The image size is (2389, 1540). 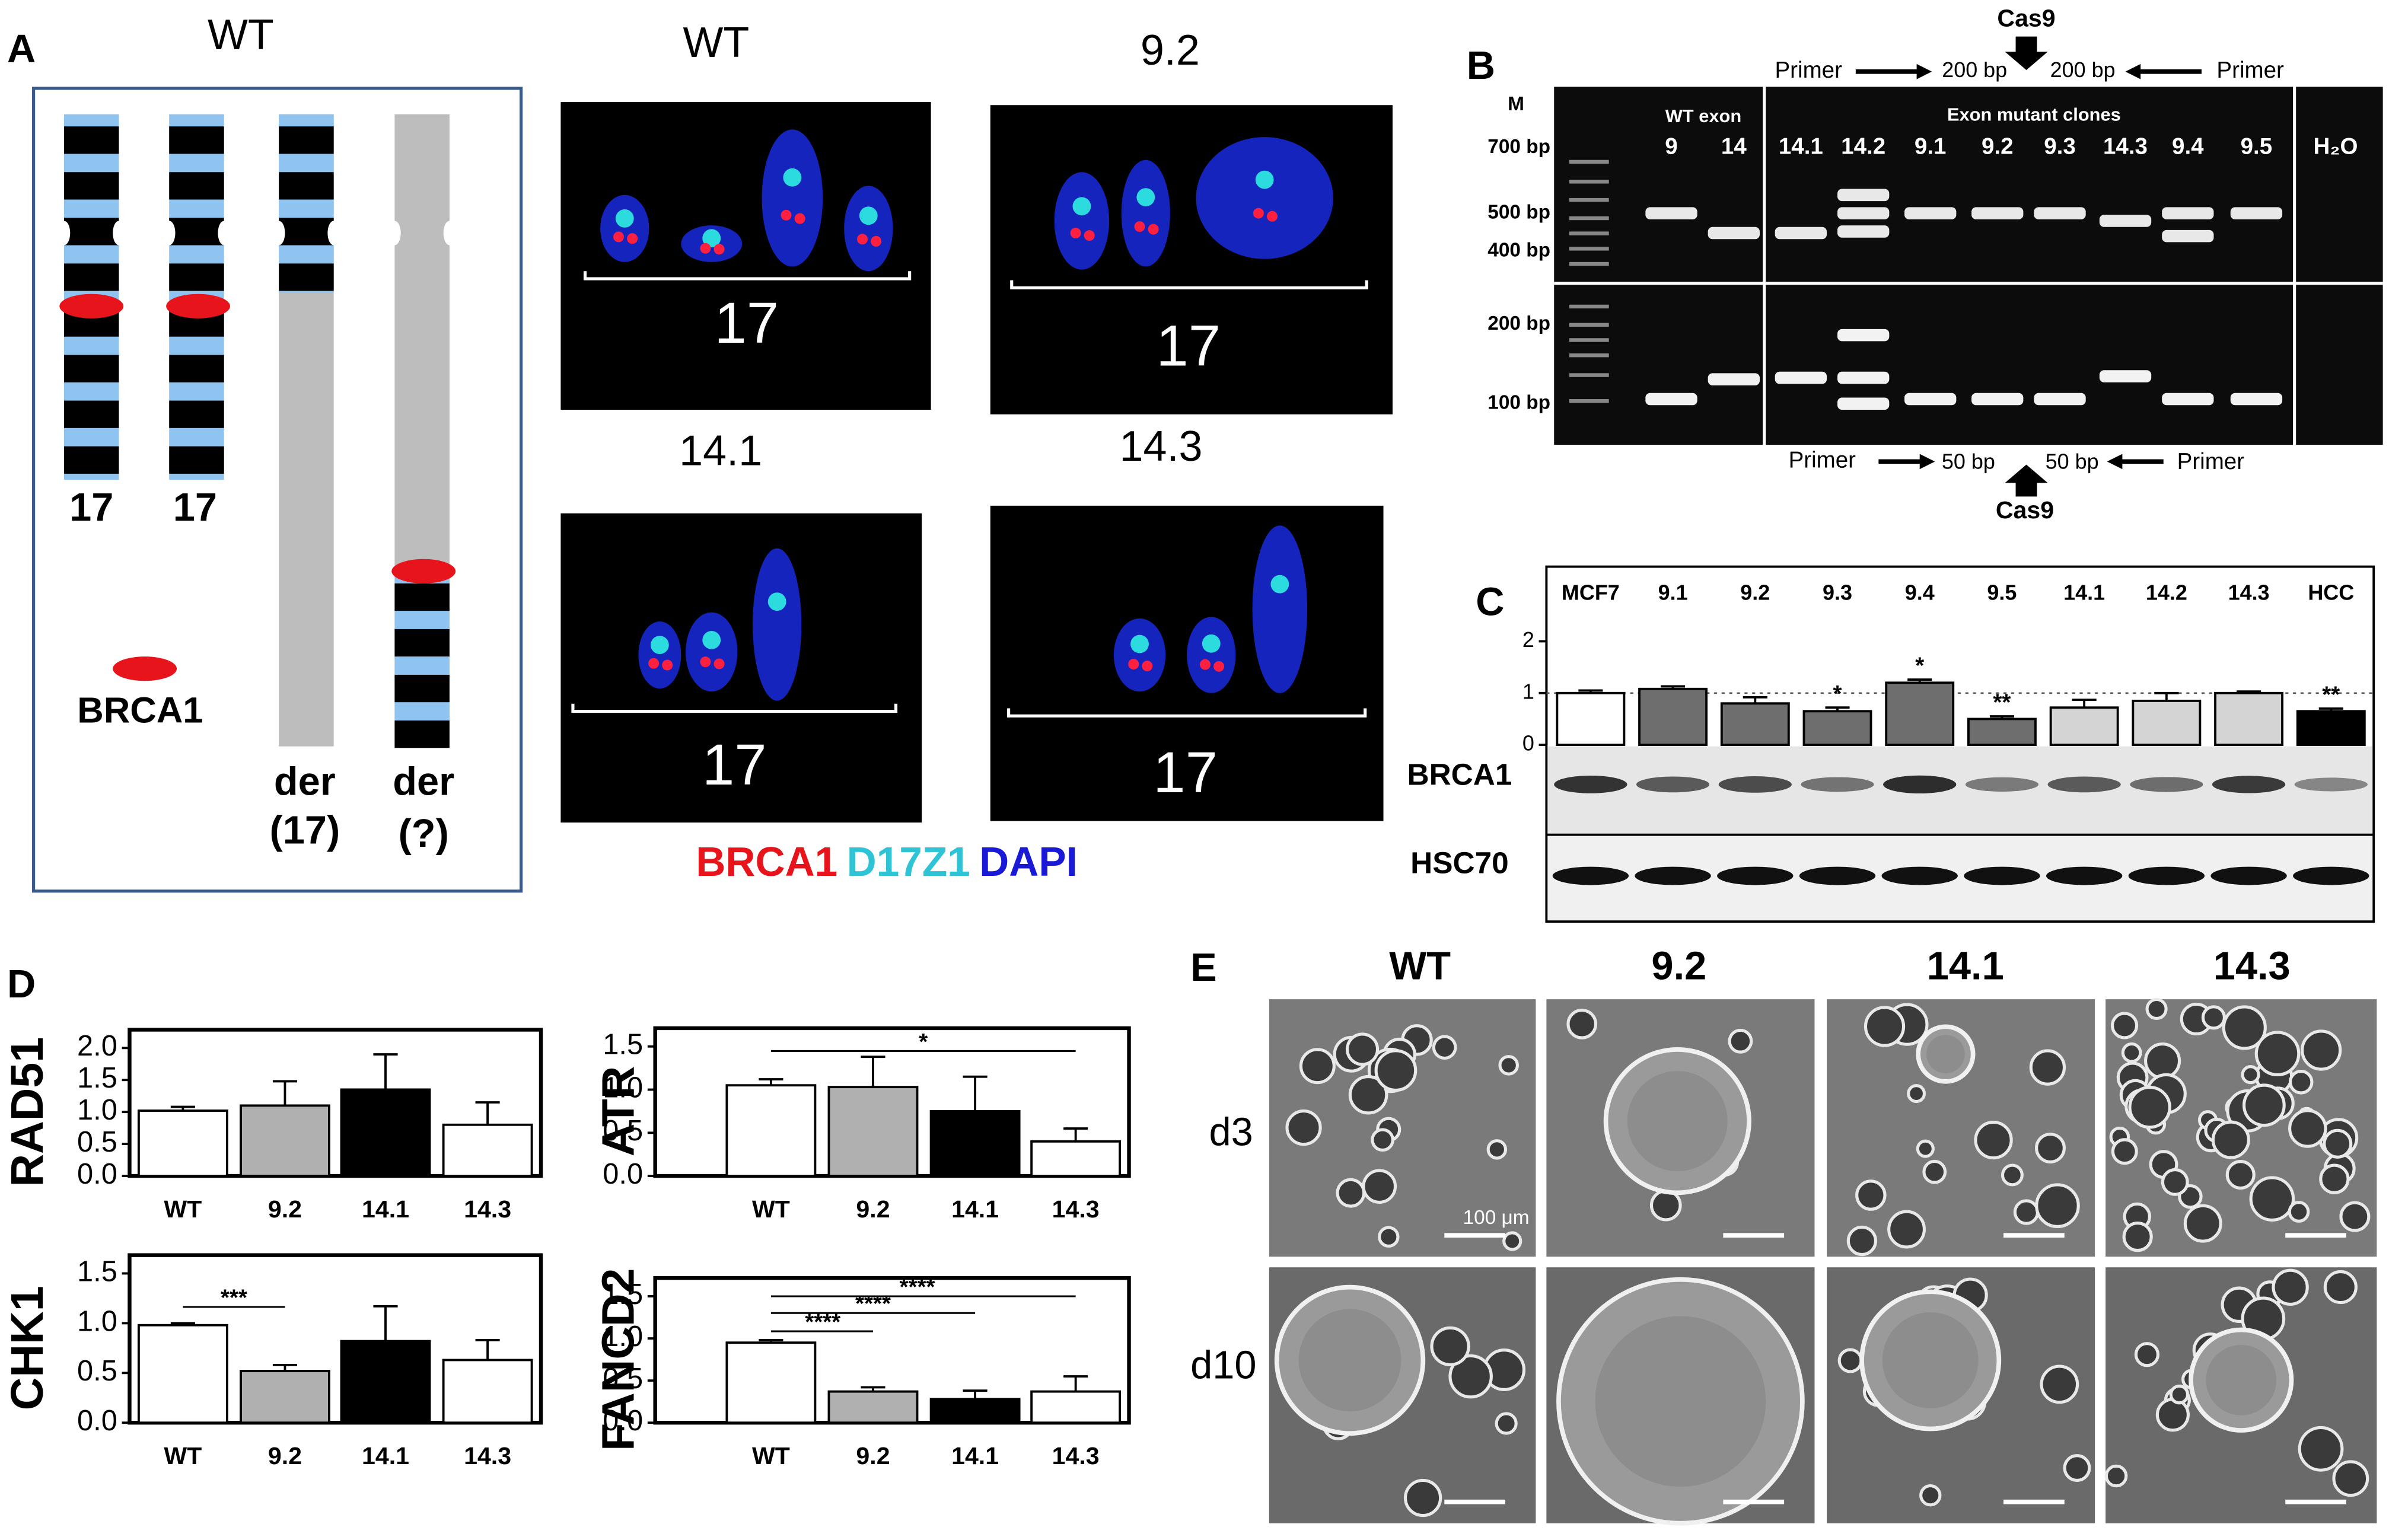 What do you see at coordinates (1518, 323) in the screenshot?
I see `ladder-label: 200 bp` at bounding box center [1518, 323].